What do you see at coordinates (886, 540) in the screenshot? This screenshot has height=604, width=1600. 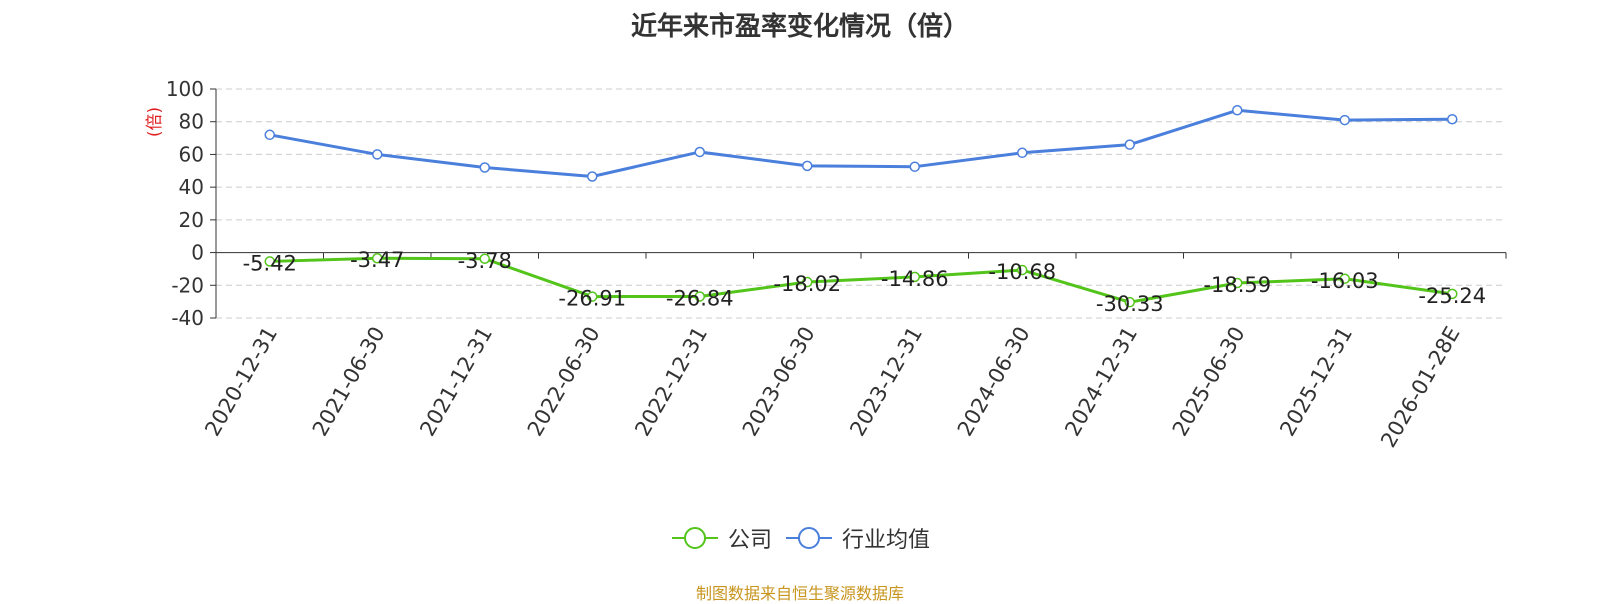 I see `legend-label: 行业均值` at bounding box center [886, 540].